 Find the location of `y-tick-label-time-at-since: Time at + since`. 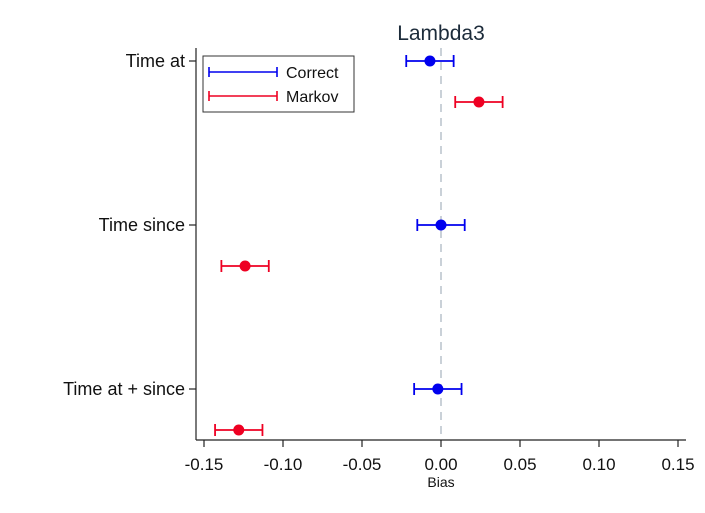

y-tick-label-time-at-since: Time at + since is located at coordinates (124, 389).